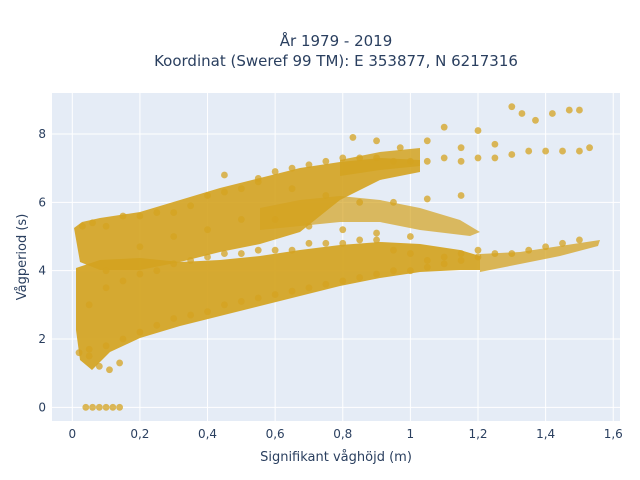  Describe the element at coordinates (42, 134) in the screenshot. I see `y-tick-label: 8` at that location.